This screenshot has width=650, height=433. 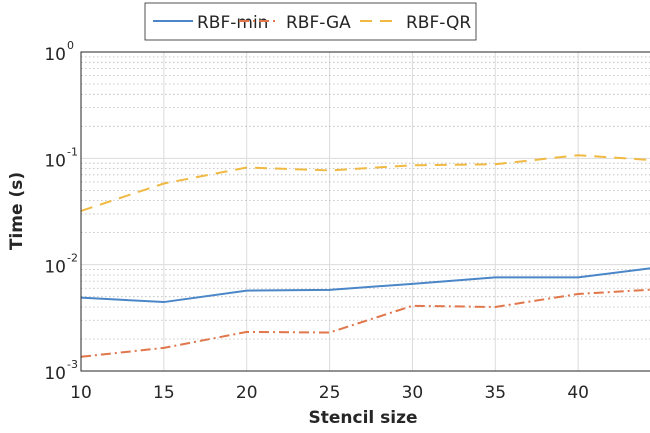 What do you see at coordinates (578, 393) in the screenshot?
I see `x-tick-label: 40` at bounding box center [578, 393].